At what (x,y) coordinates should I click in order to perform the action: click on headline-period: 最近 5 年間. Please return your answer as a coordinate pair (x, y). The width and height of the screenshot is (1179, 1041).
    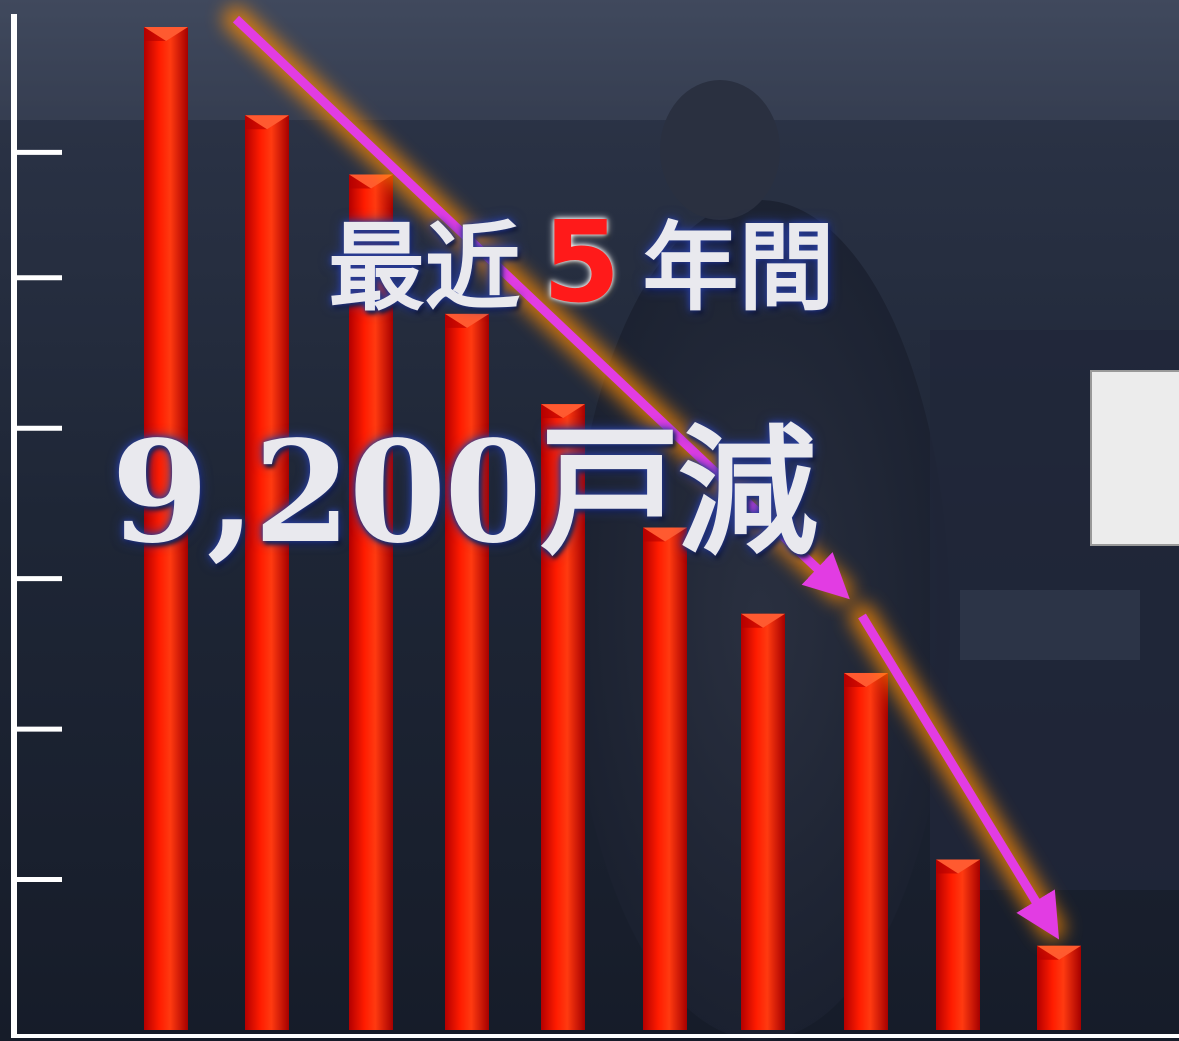
    Looking at the image, I should click on (585, 259).